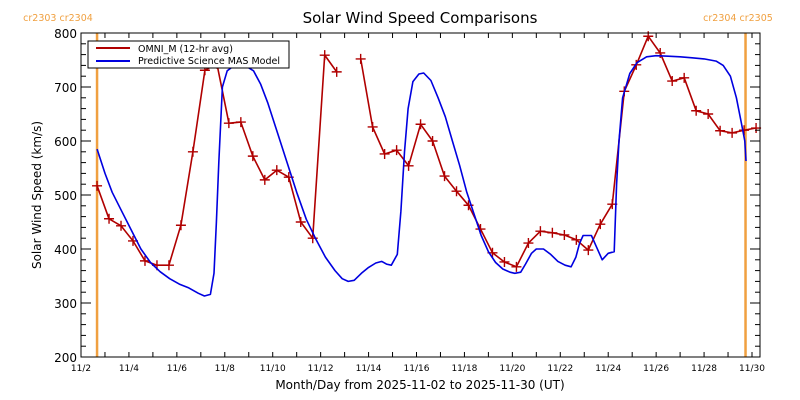 This screenshot has height=400, width=800. Describe the element at coordinates (177, 369) in the screenshot. I see `x-tick-label: 11/6` at that location.